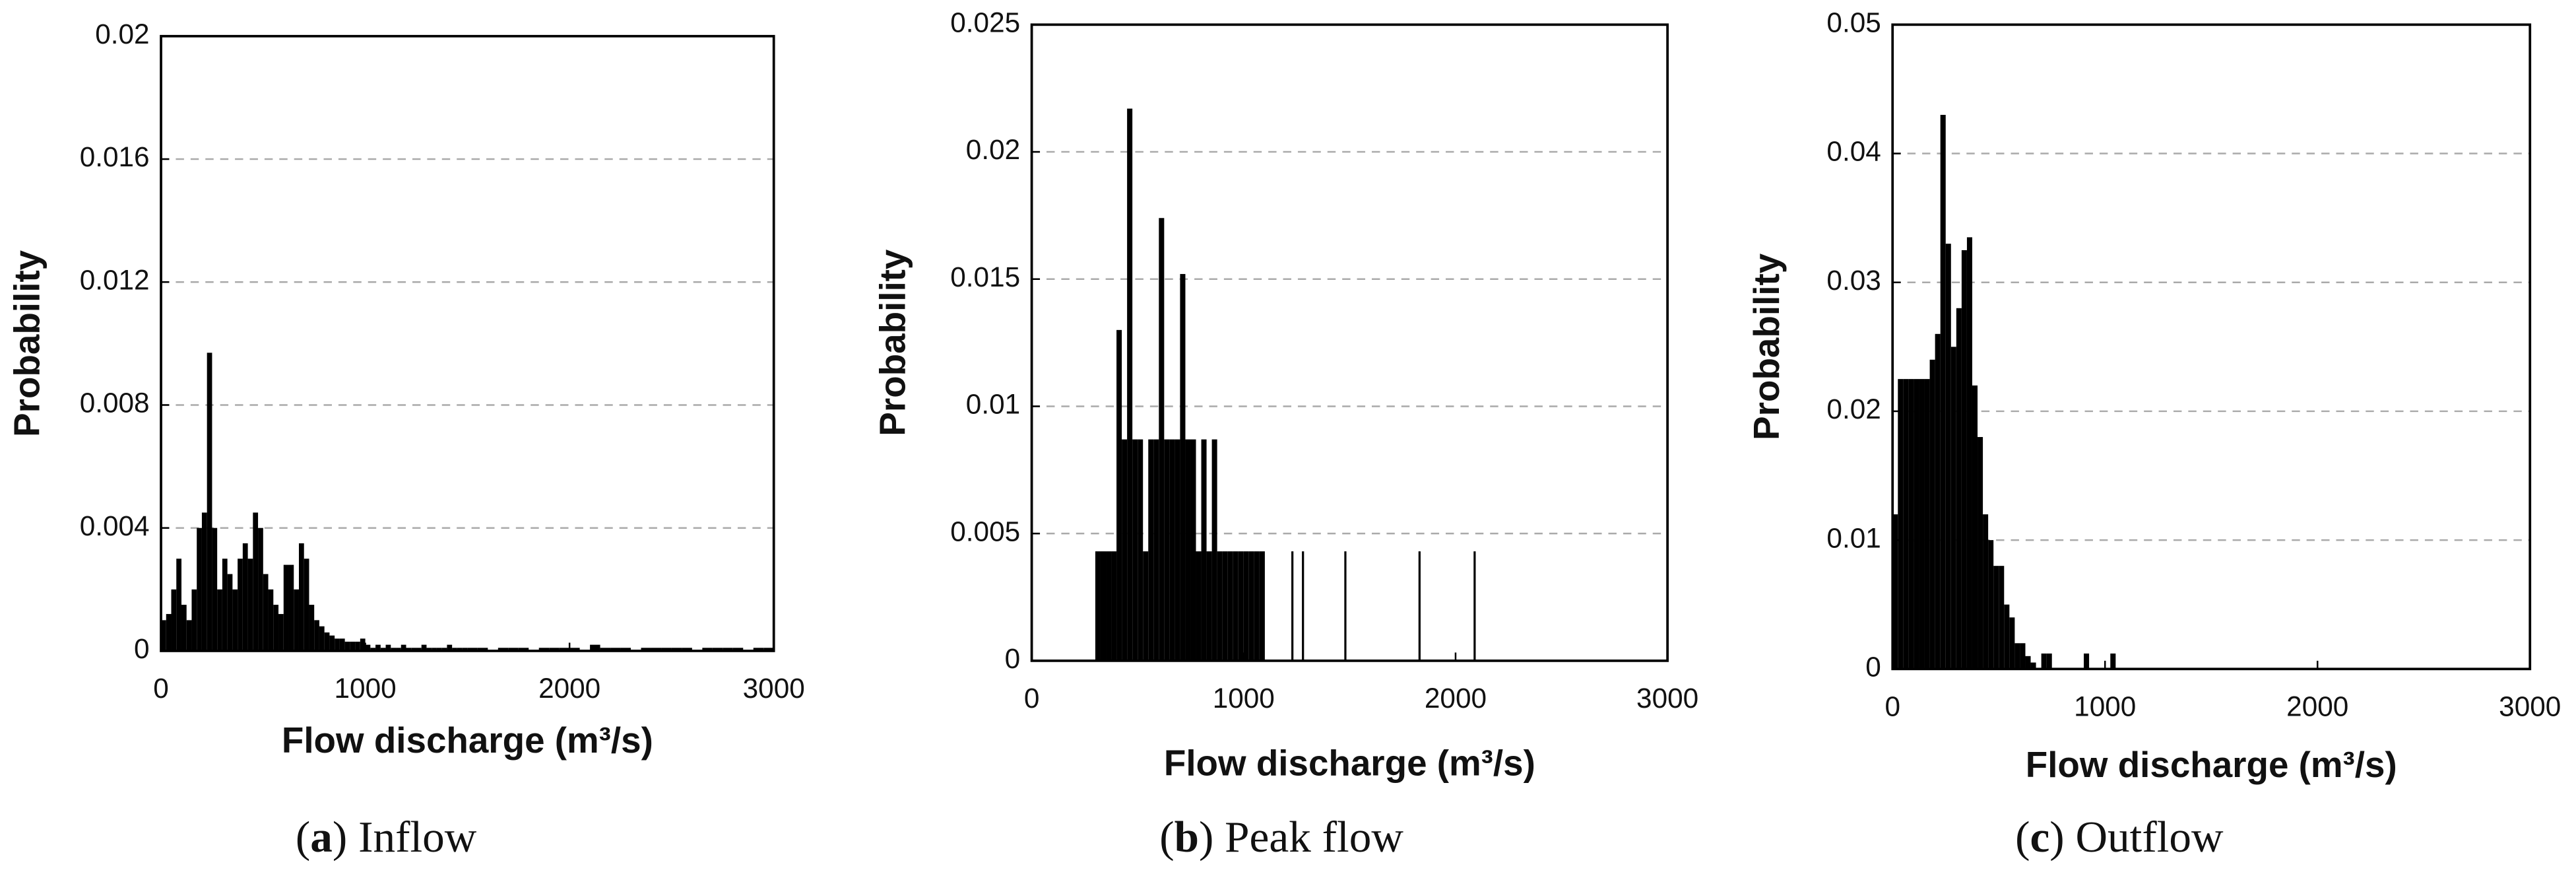 The width and height of the screenshot is (2576, 882). I want to click on y-tick-label: 0.03, so click(1853, 280).